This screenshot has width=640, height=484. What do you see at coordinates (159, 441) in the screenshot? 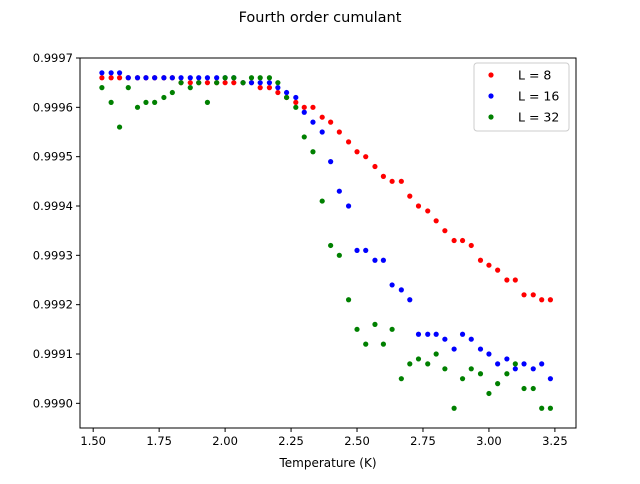
I see `x-tick-label: 1.75` at bounding box center [159, 441].